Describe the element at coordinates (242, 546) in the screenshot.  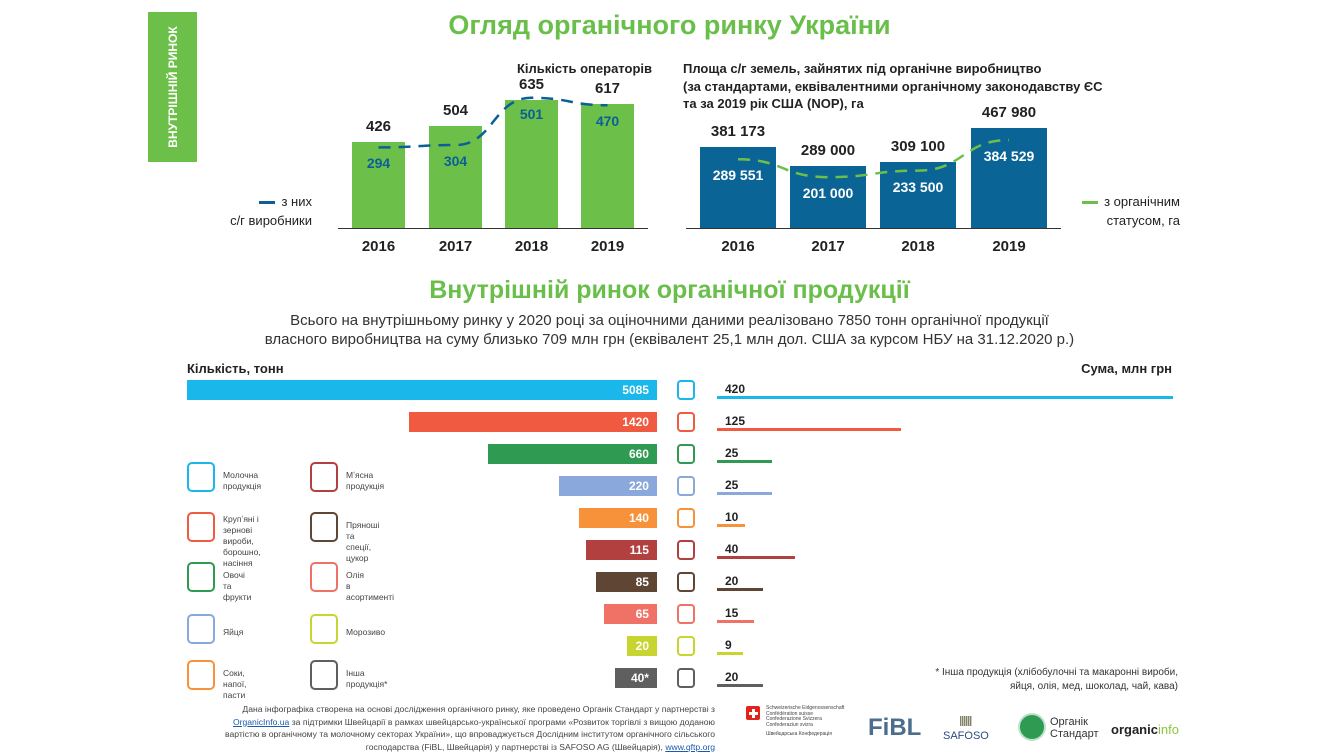
I see `legend-label-line: вироби, борошно,` at that location.